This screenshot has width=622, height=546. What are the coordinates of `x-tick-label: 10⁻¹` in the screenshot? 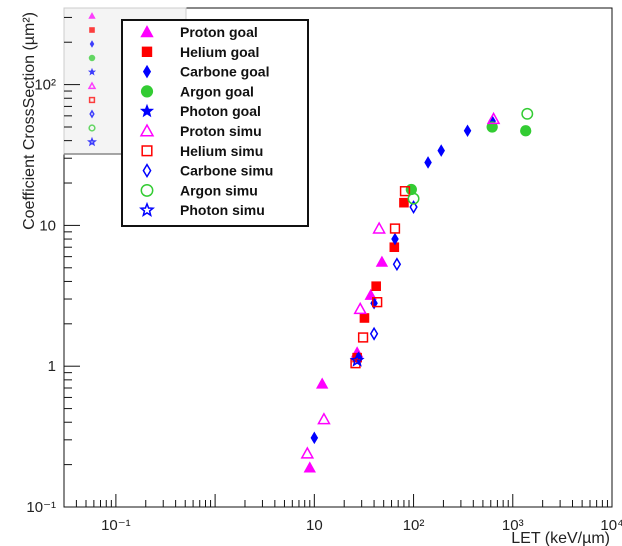 It's located at (116, 525).